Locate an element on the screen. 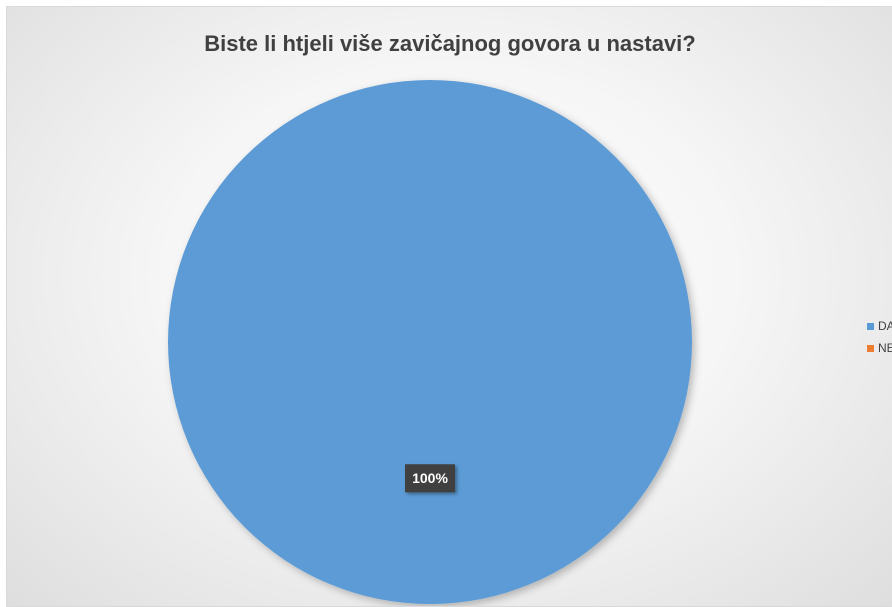 The height and width of the screenshot is (607, 892). data-label-text: 100% is located at coordinates (430, 478).